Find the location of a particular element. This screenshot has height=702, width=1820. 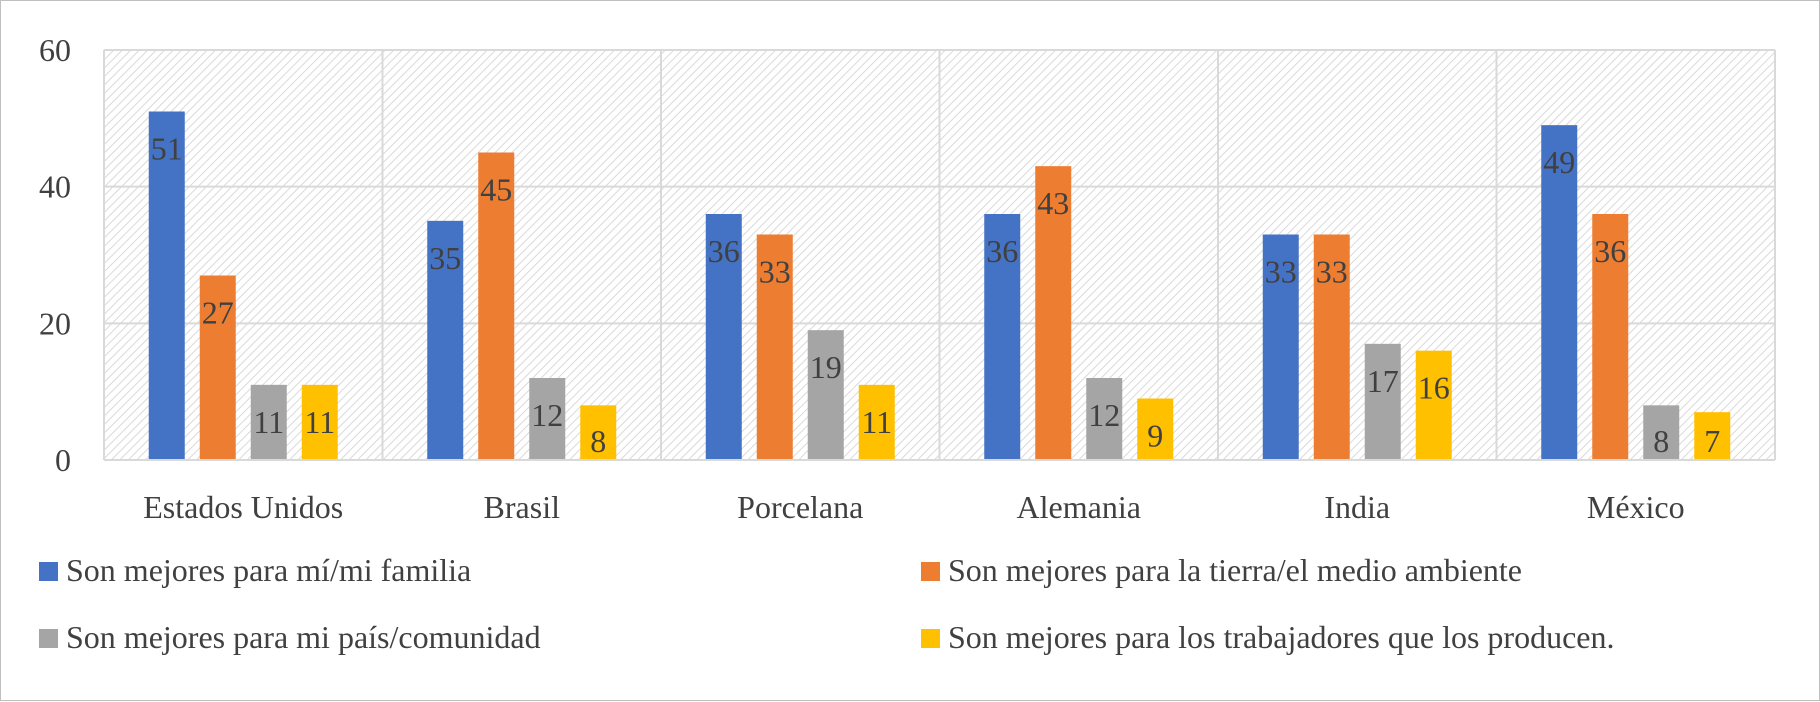

y-tick-label: 0 is located at coordinates (63, 460).